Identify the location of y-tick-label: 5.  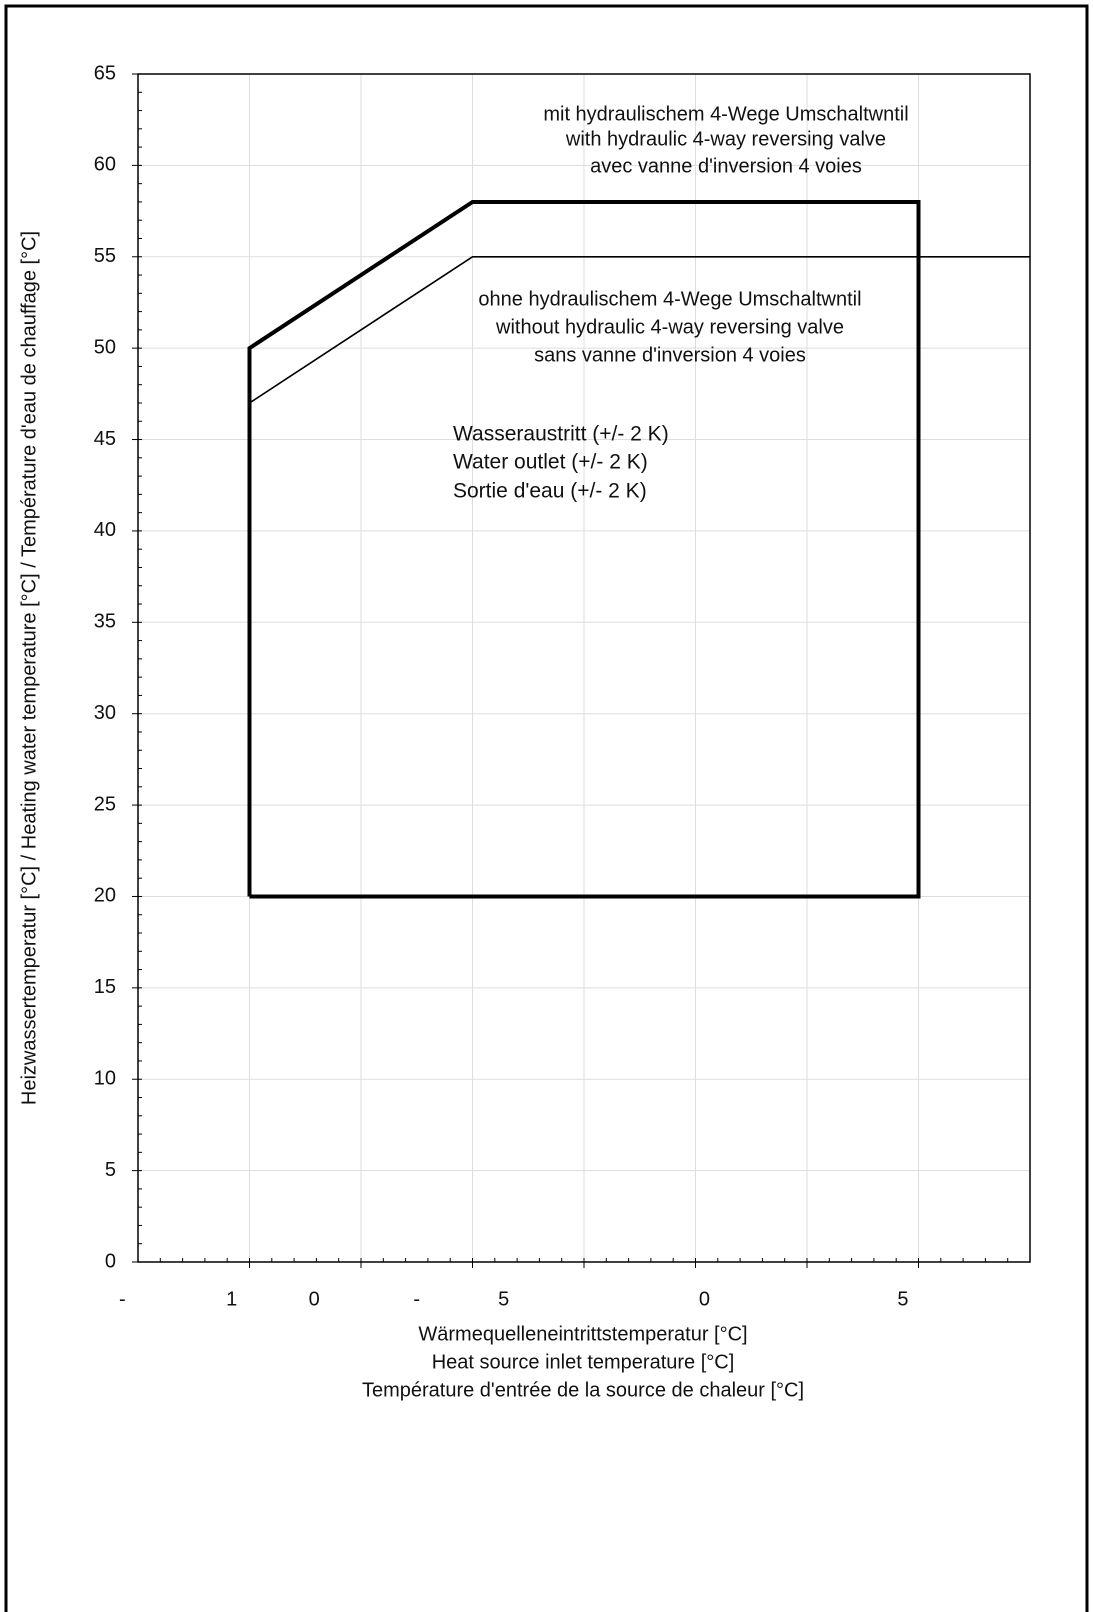
(110, 1170).